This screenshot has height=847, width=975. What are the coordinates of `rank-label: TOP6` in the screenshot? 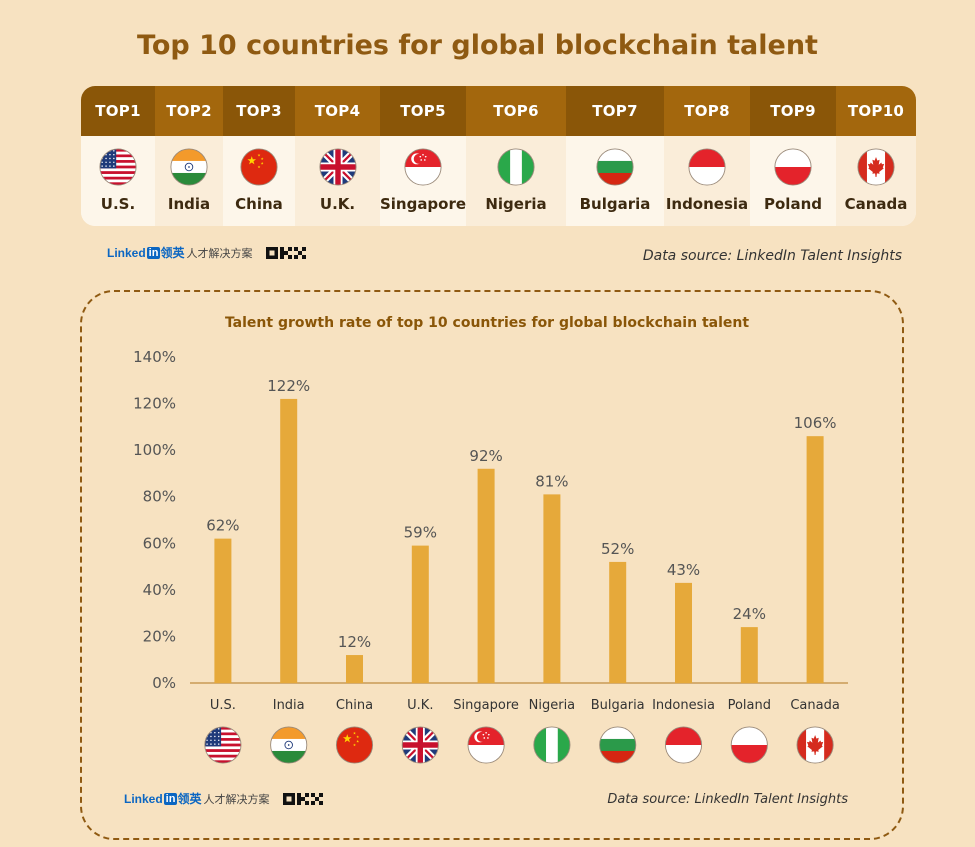 It's located at (516, 111).